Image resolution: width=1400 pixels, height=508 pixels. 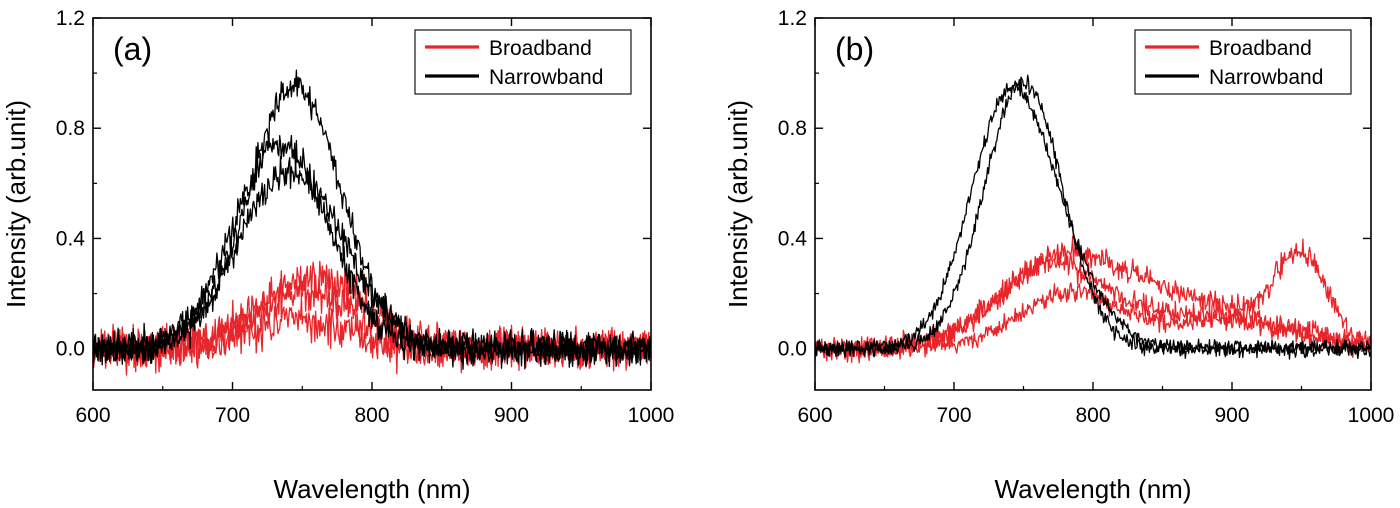 I want to click on panel-label: (b), so click(x=854, y=49).